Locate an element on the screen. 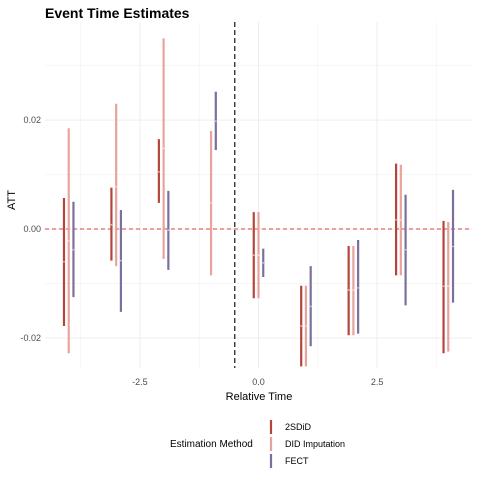 The image size is (480, 480). x-tick-label: 0.0 is located at coordinates (258, 382).